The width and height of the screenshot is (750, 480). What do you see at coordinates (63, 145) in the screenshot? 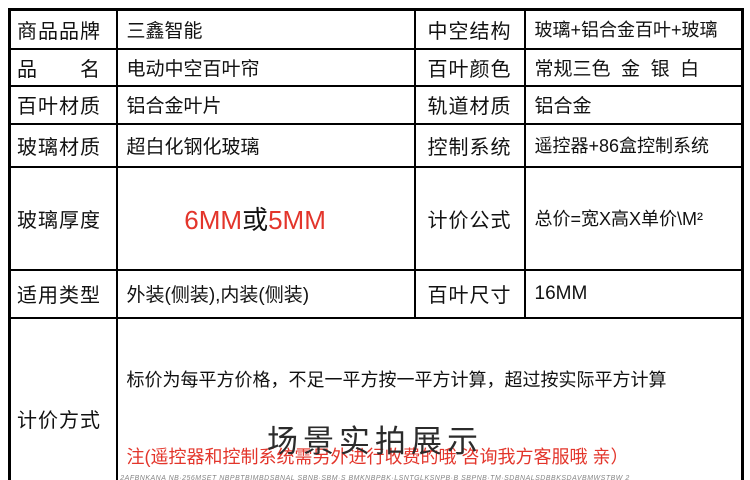
I see `spec-label-glass-material: 玻璃材质` at bounding box center [63, 145].